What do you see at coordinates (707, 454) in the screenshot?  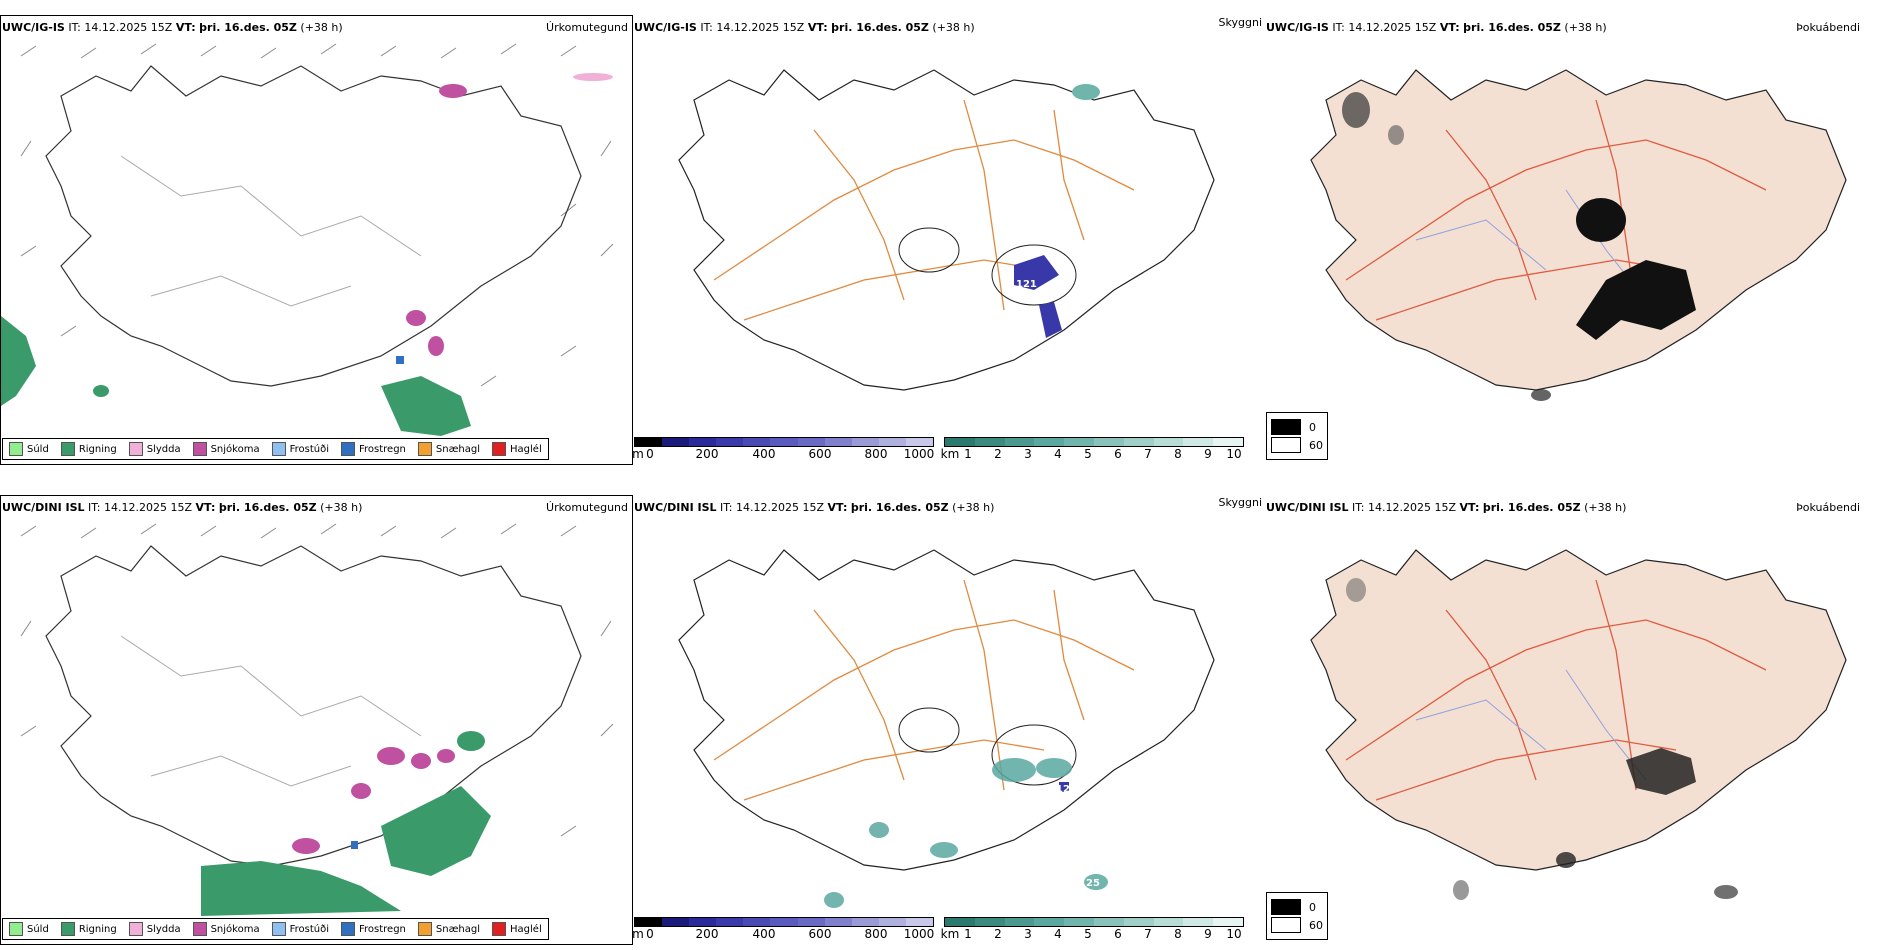 I see `colorbar-tick: 200` at bounding box center [707, 454].